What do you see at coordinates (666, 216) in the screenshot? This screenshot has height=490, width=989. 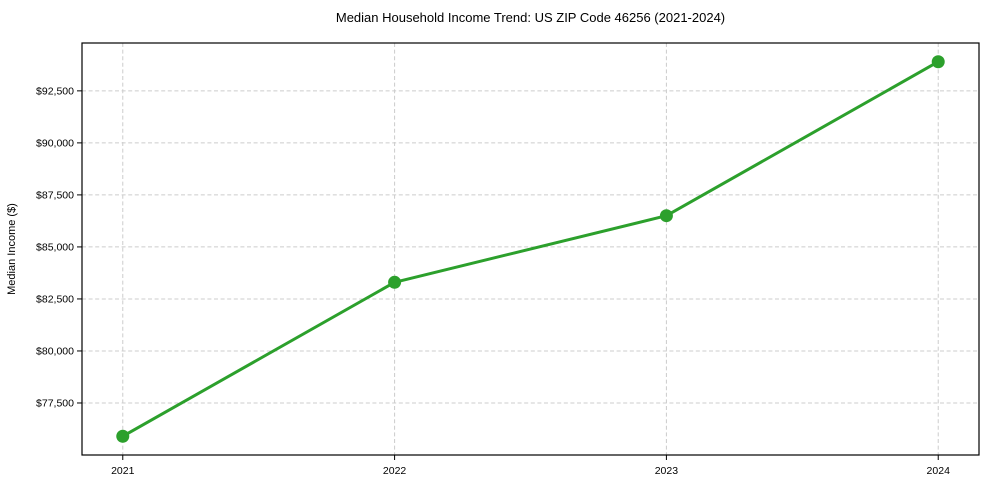 I see `data-point-2023` at bounding box center [666, 216].